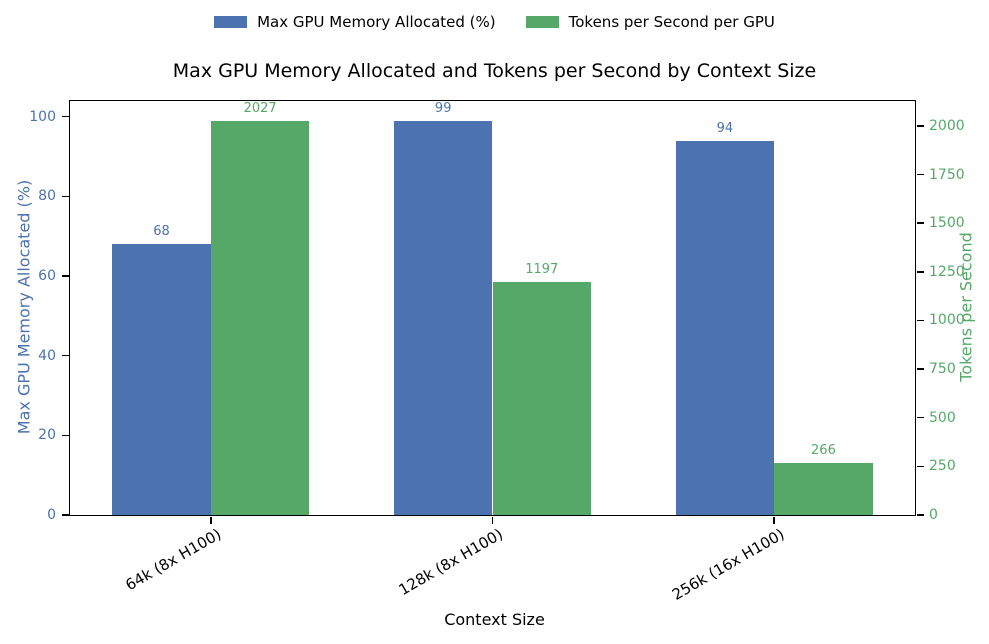 This screenshot has height=644, width=989. Describe the element at coordinates (24, 307) in the screenshot. I see `left-axis-label: Max GPU Memory Allocated (%)` at that location.